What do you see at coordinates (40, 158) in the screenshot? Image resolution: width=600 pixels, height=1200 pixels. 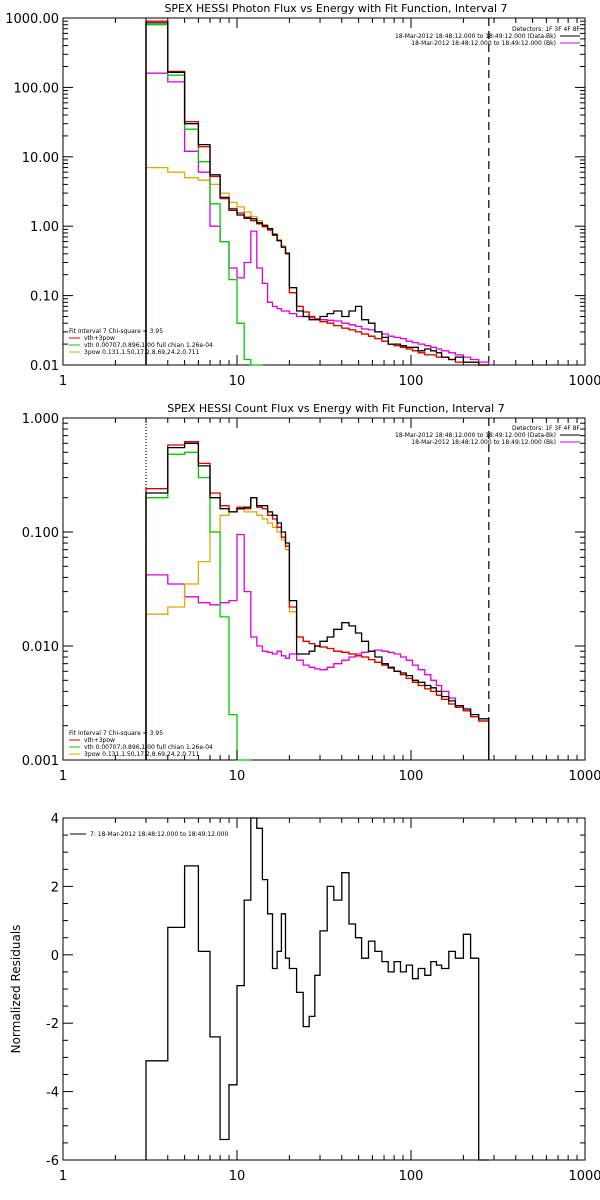 I see `y-tick-label: 10.00` at bounding box center [40, 158].